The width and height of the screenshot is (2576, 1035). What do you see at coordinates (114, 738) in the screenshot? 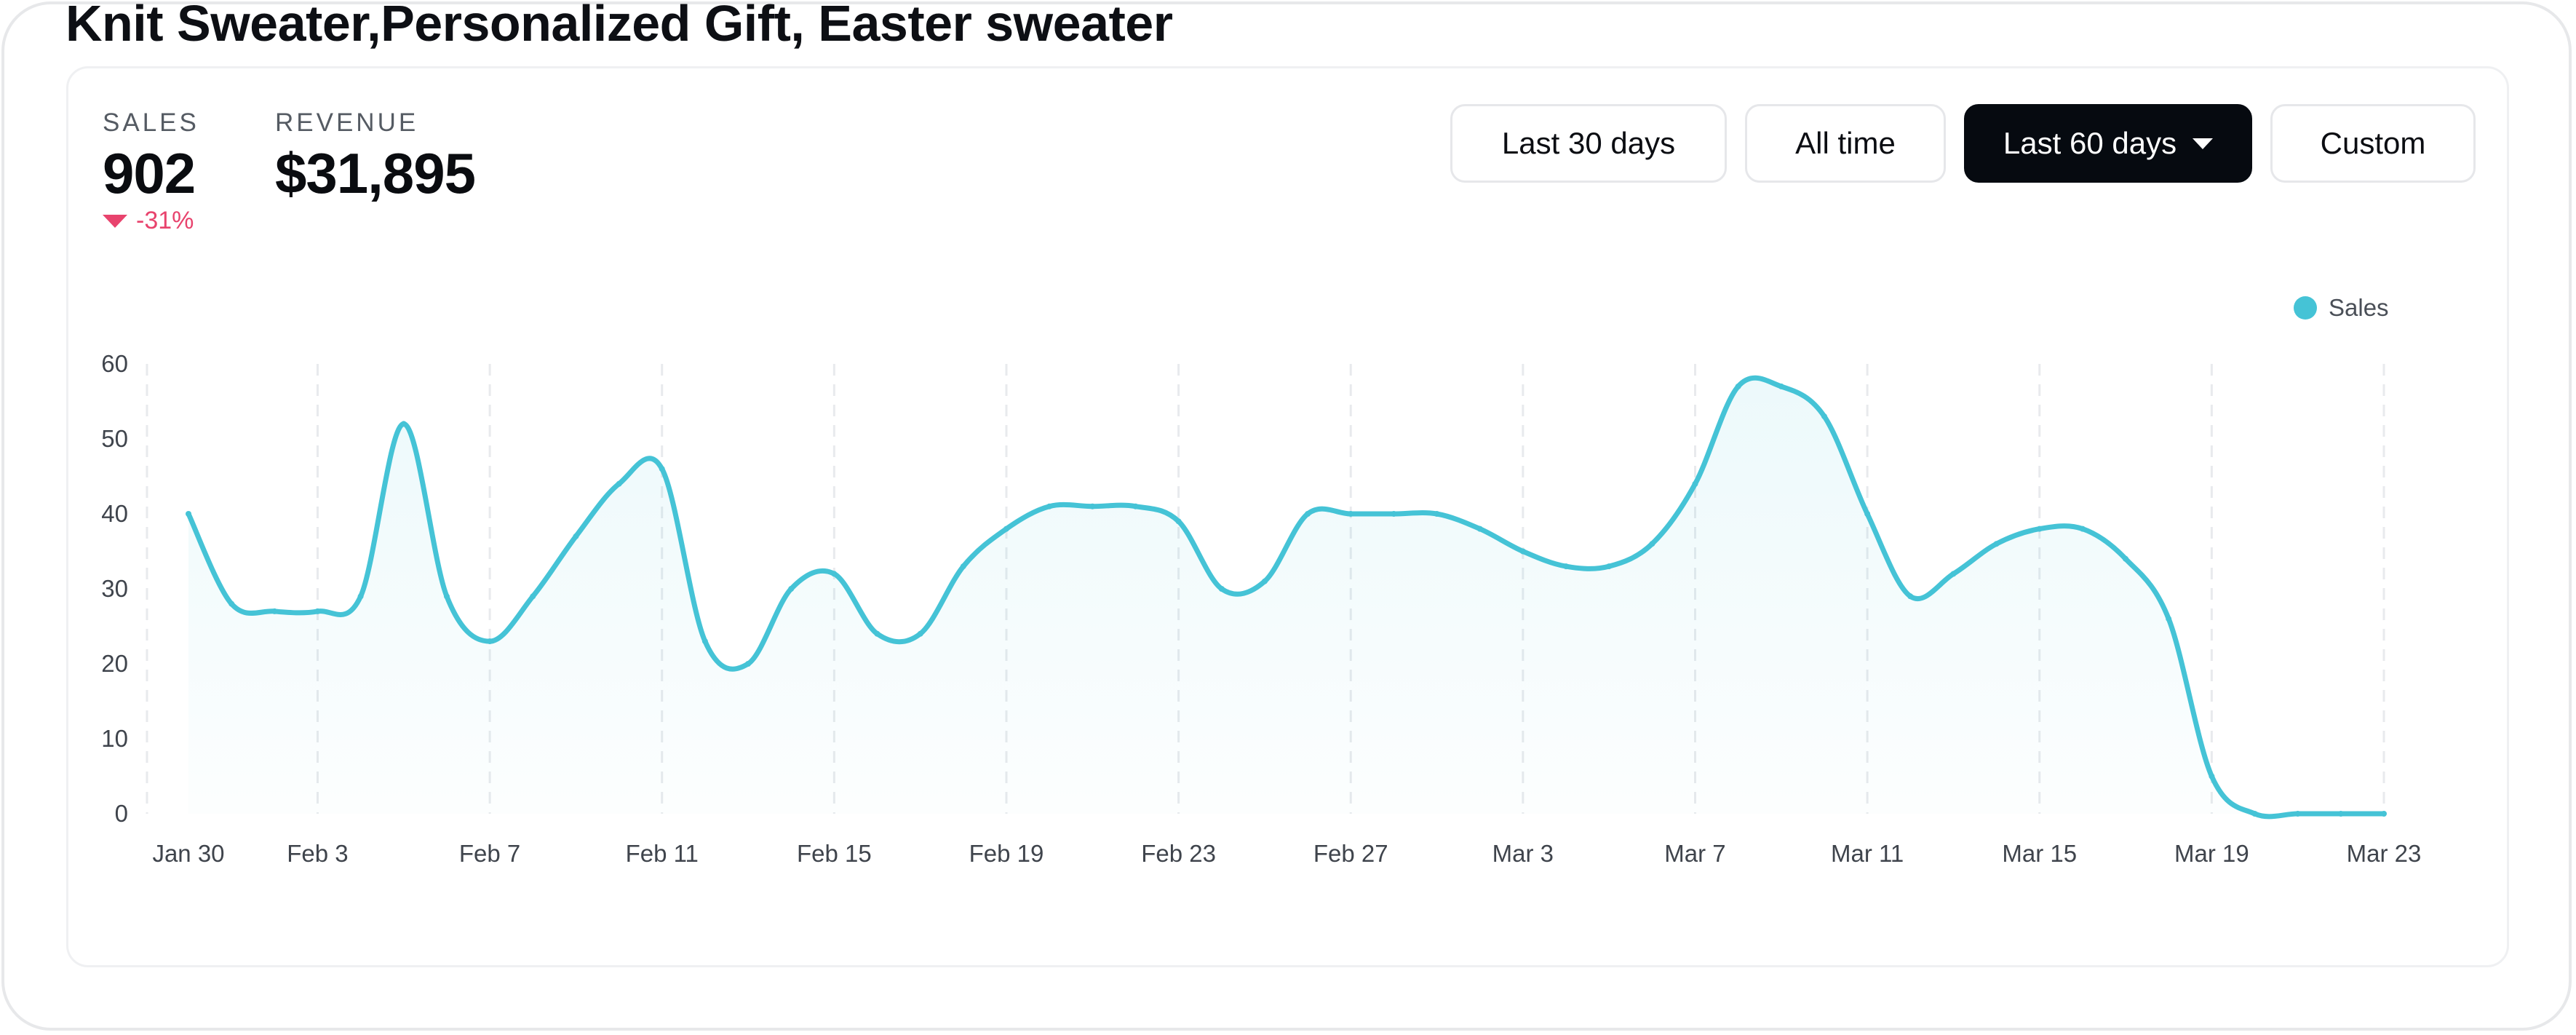
I see `y-tick-label: 10` at bounding box center [114, 738].